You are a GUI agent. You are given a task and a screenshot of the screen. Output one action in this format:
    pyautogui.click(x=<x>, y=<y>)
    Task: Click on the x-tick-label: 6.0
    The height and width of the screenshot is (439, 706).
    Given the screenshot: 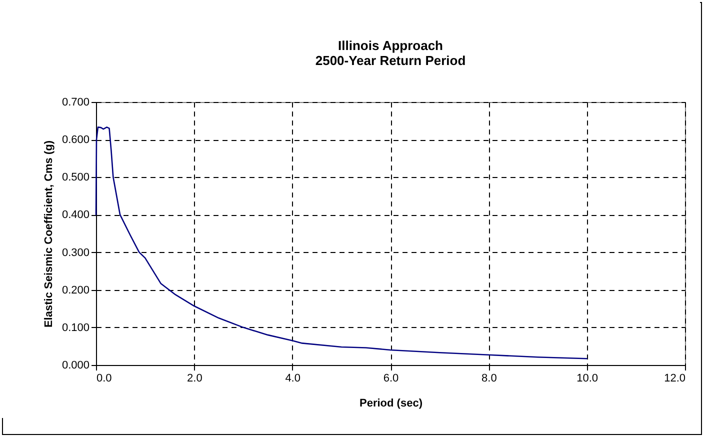 What is the action you would take?
    pyautogui.click(x=391, y=378)
    